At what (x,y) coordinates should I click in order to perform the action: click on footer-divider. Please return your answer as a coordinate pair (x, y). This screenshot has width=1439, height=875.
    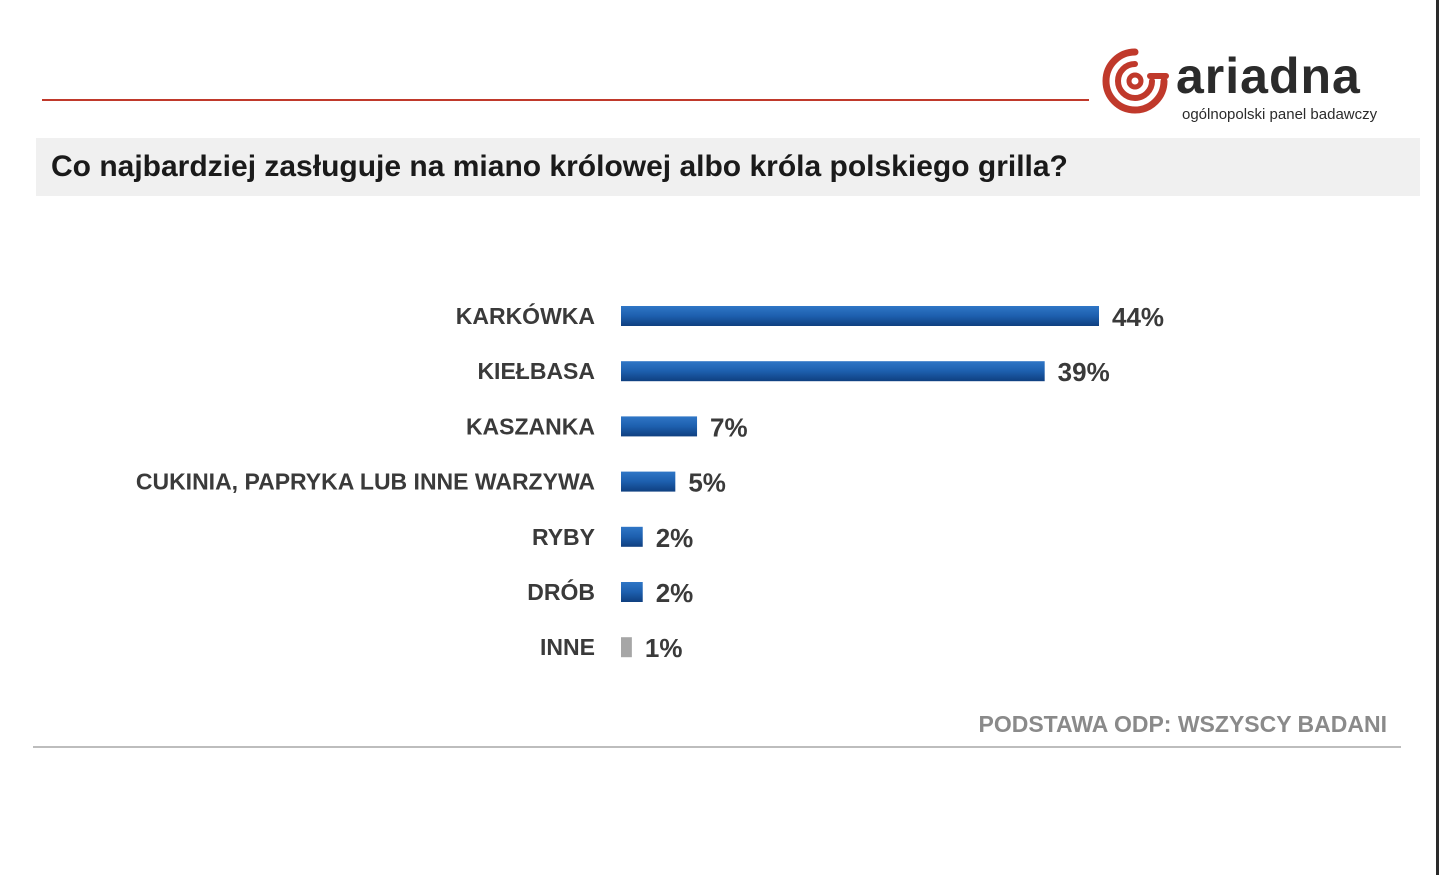
    Looking at the image, I should click on (717, 747).